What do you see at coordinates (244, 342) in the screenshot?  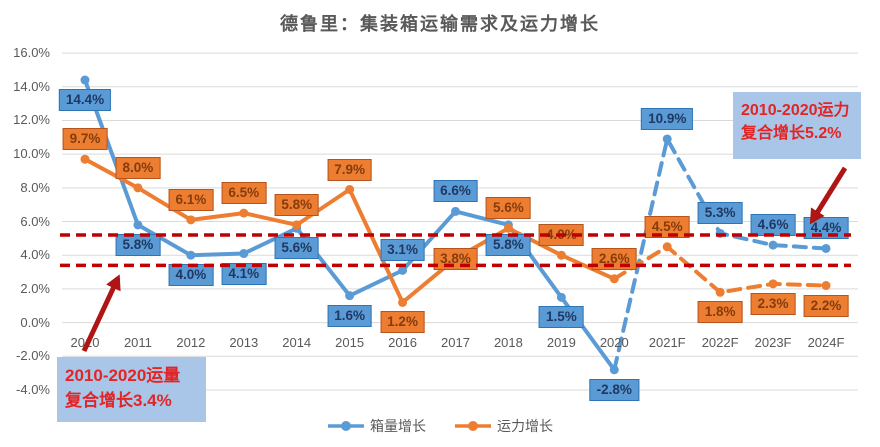 I see `x-tick-label: 2013` at bounding box center [244, 342].